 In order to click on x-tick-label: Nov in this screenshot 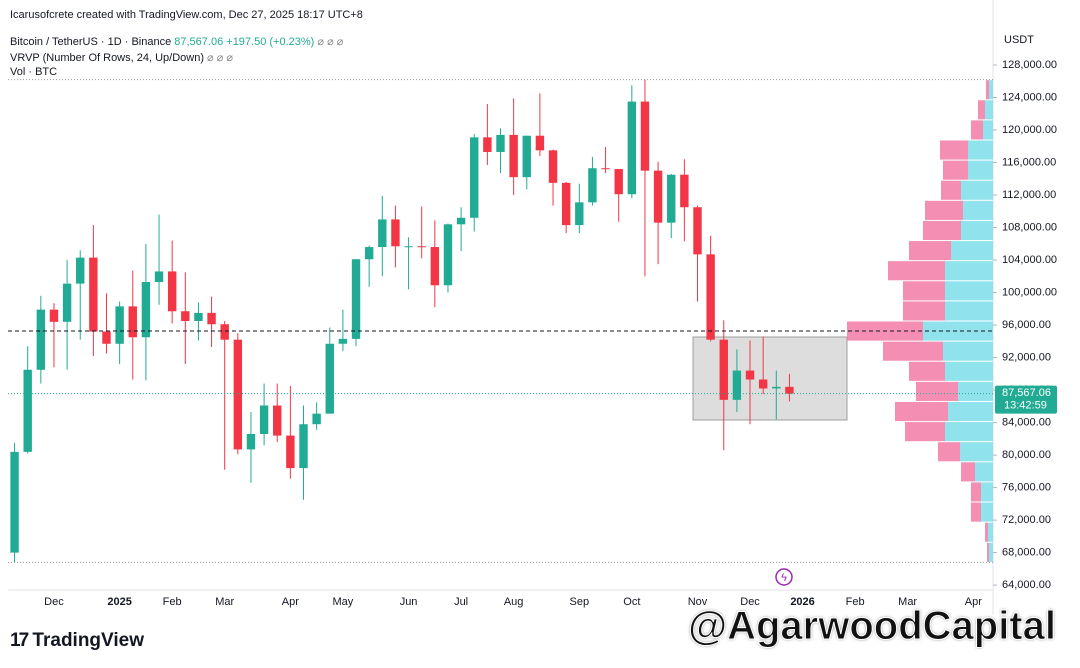, I will do `click(698, 602)`.